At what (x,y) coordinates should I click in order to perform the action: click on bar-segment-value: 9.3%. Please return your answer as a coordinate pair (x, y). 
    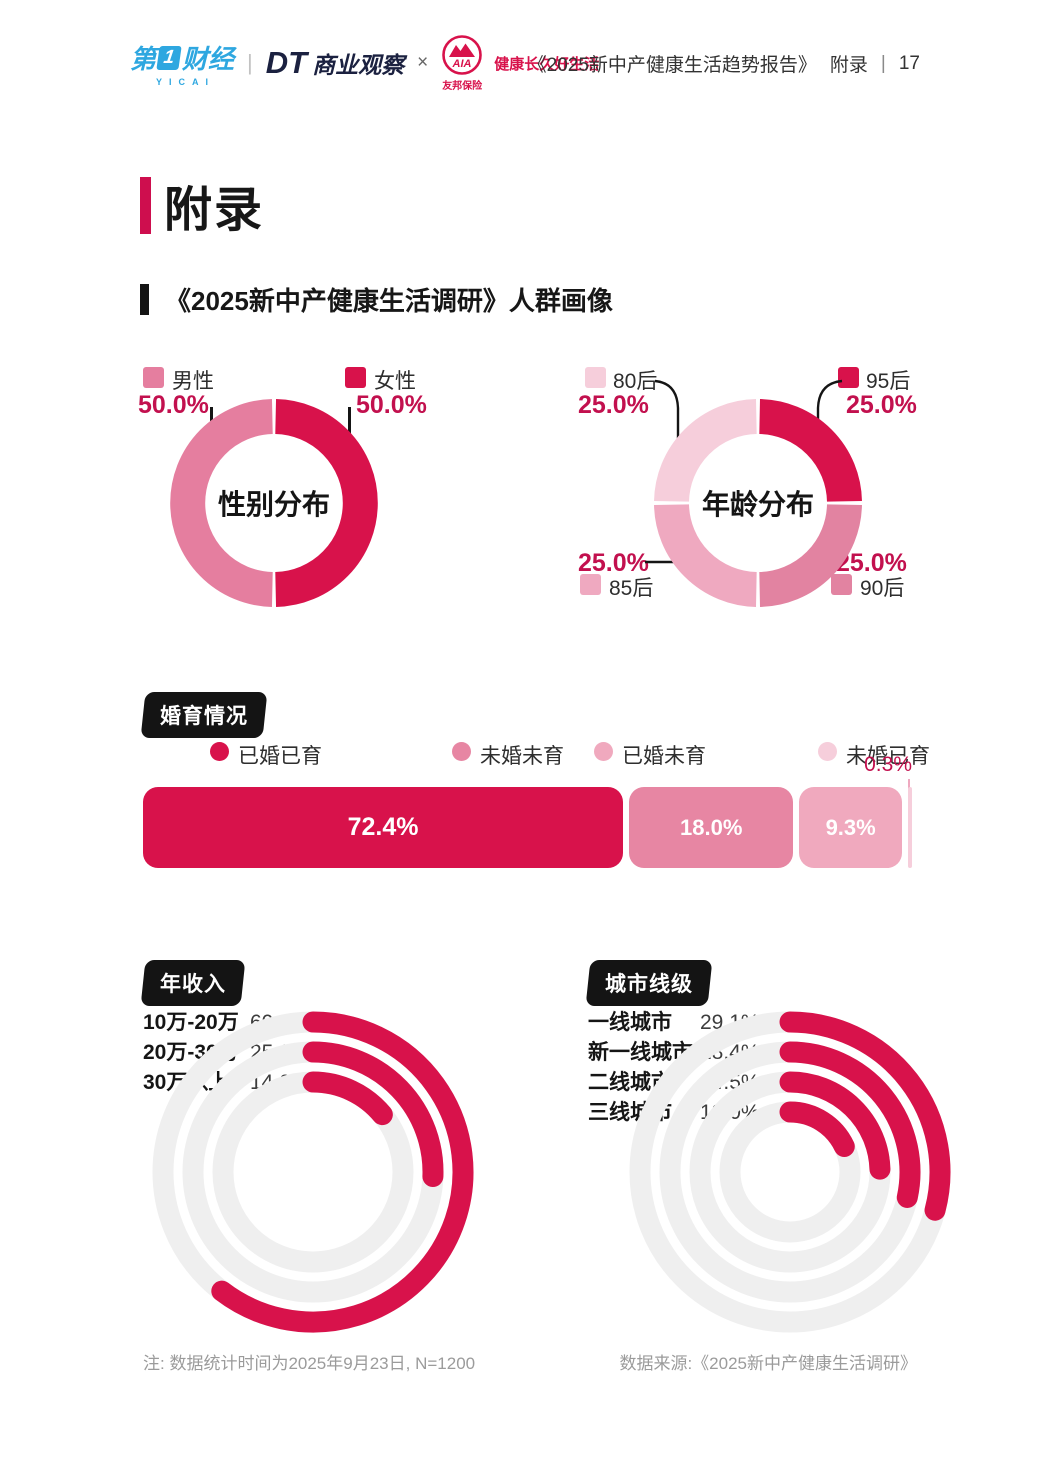
    Looking at the image, I should click on (850, 827).